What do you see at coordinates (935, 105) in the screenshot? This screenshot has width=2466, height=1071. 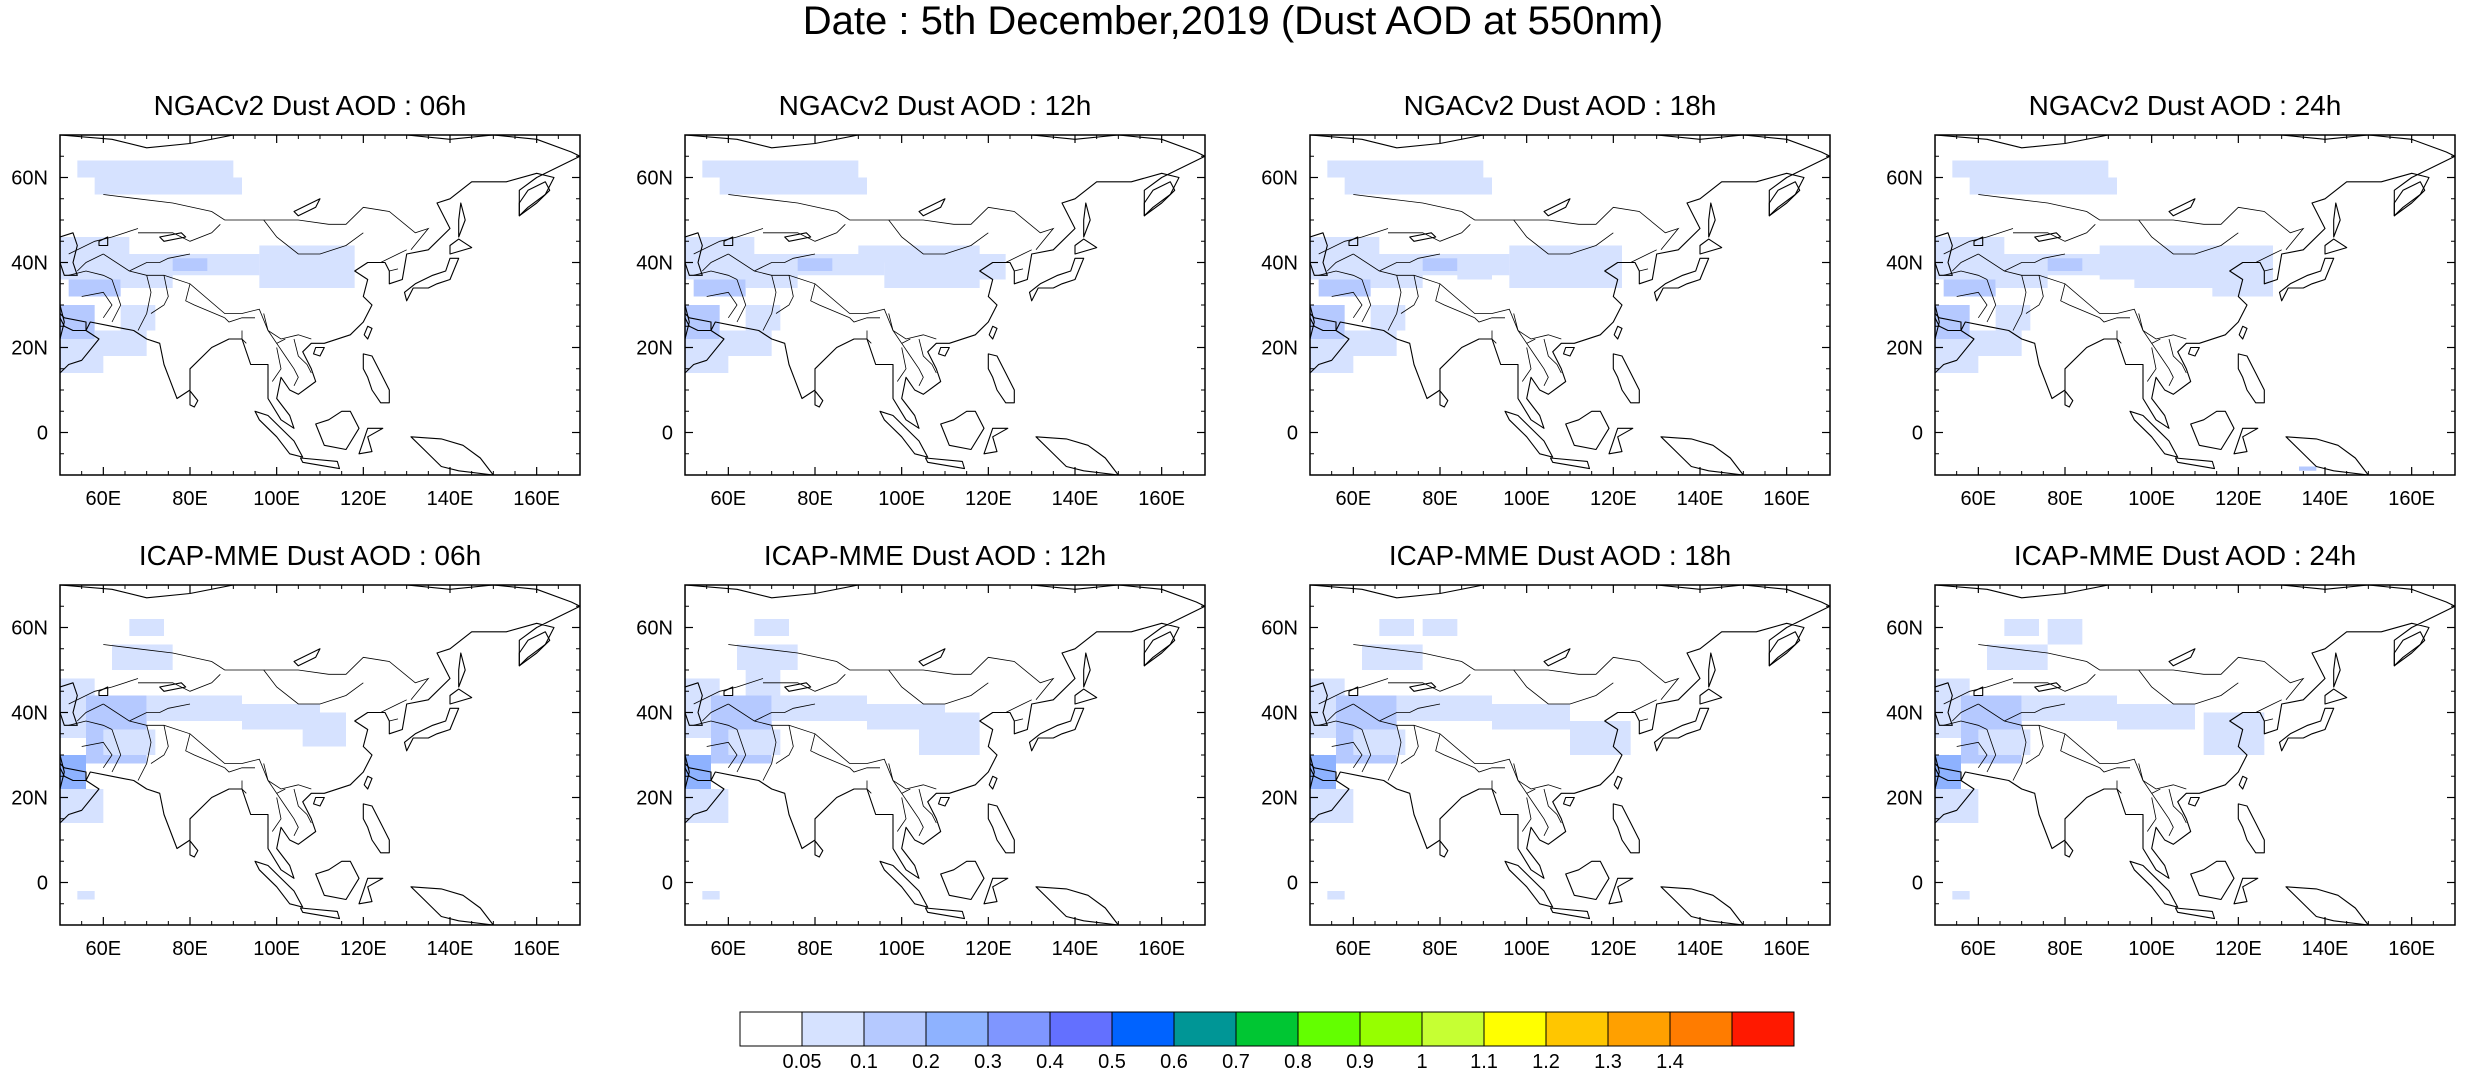 I see `panel-title: NGACv2 Dust AOD : 12h` at bounding box center [935, 105].